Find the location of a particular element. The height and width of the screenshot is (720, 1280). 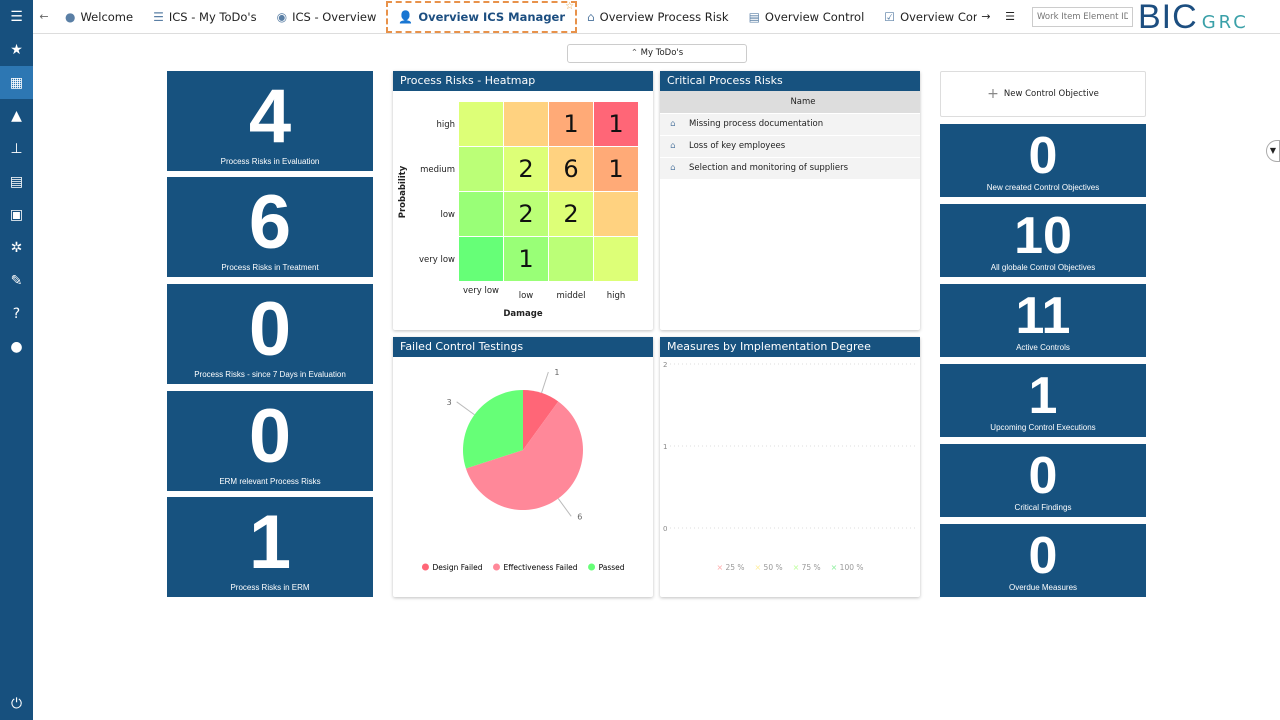

menu-icon: ☰ is located at coordinates (16, 16).